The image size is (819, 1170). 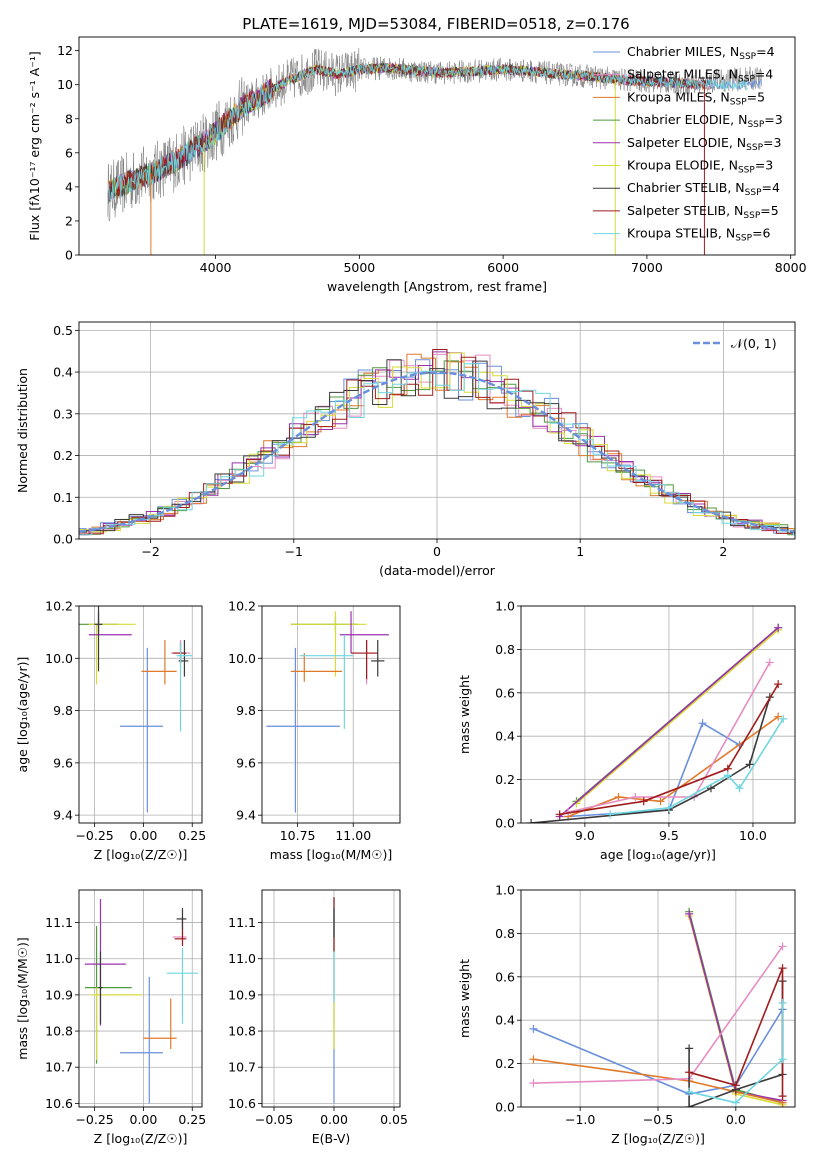 I want to click on legend-entry: Salpeter ELODIE, NSSP=3, so click(x=704, y=144).